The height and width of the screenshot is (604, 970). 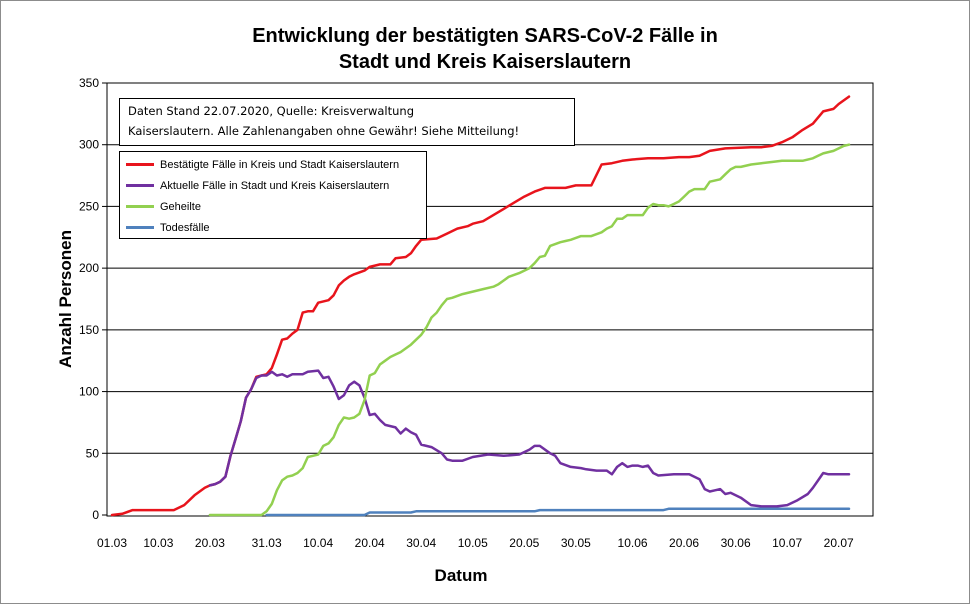 What do you see at coordinates (524, 543) in the screenshot?
I see `x-tick-label-20.05: 20.05` at bounding box center [524, 543].